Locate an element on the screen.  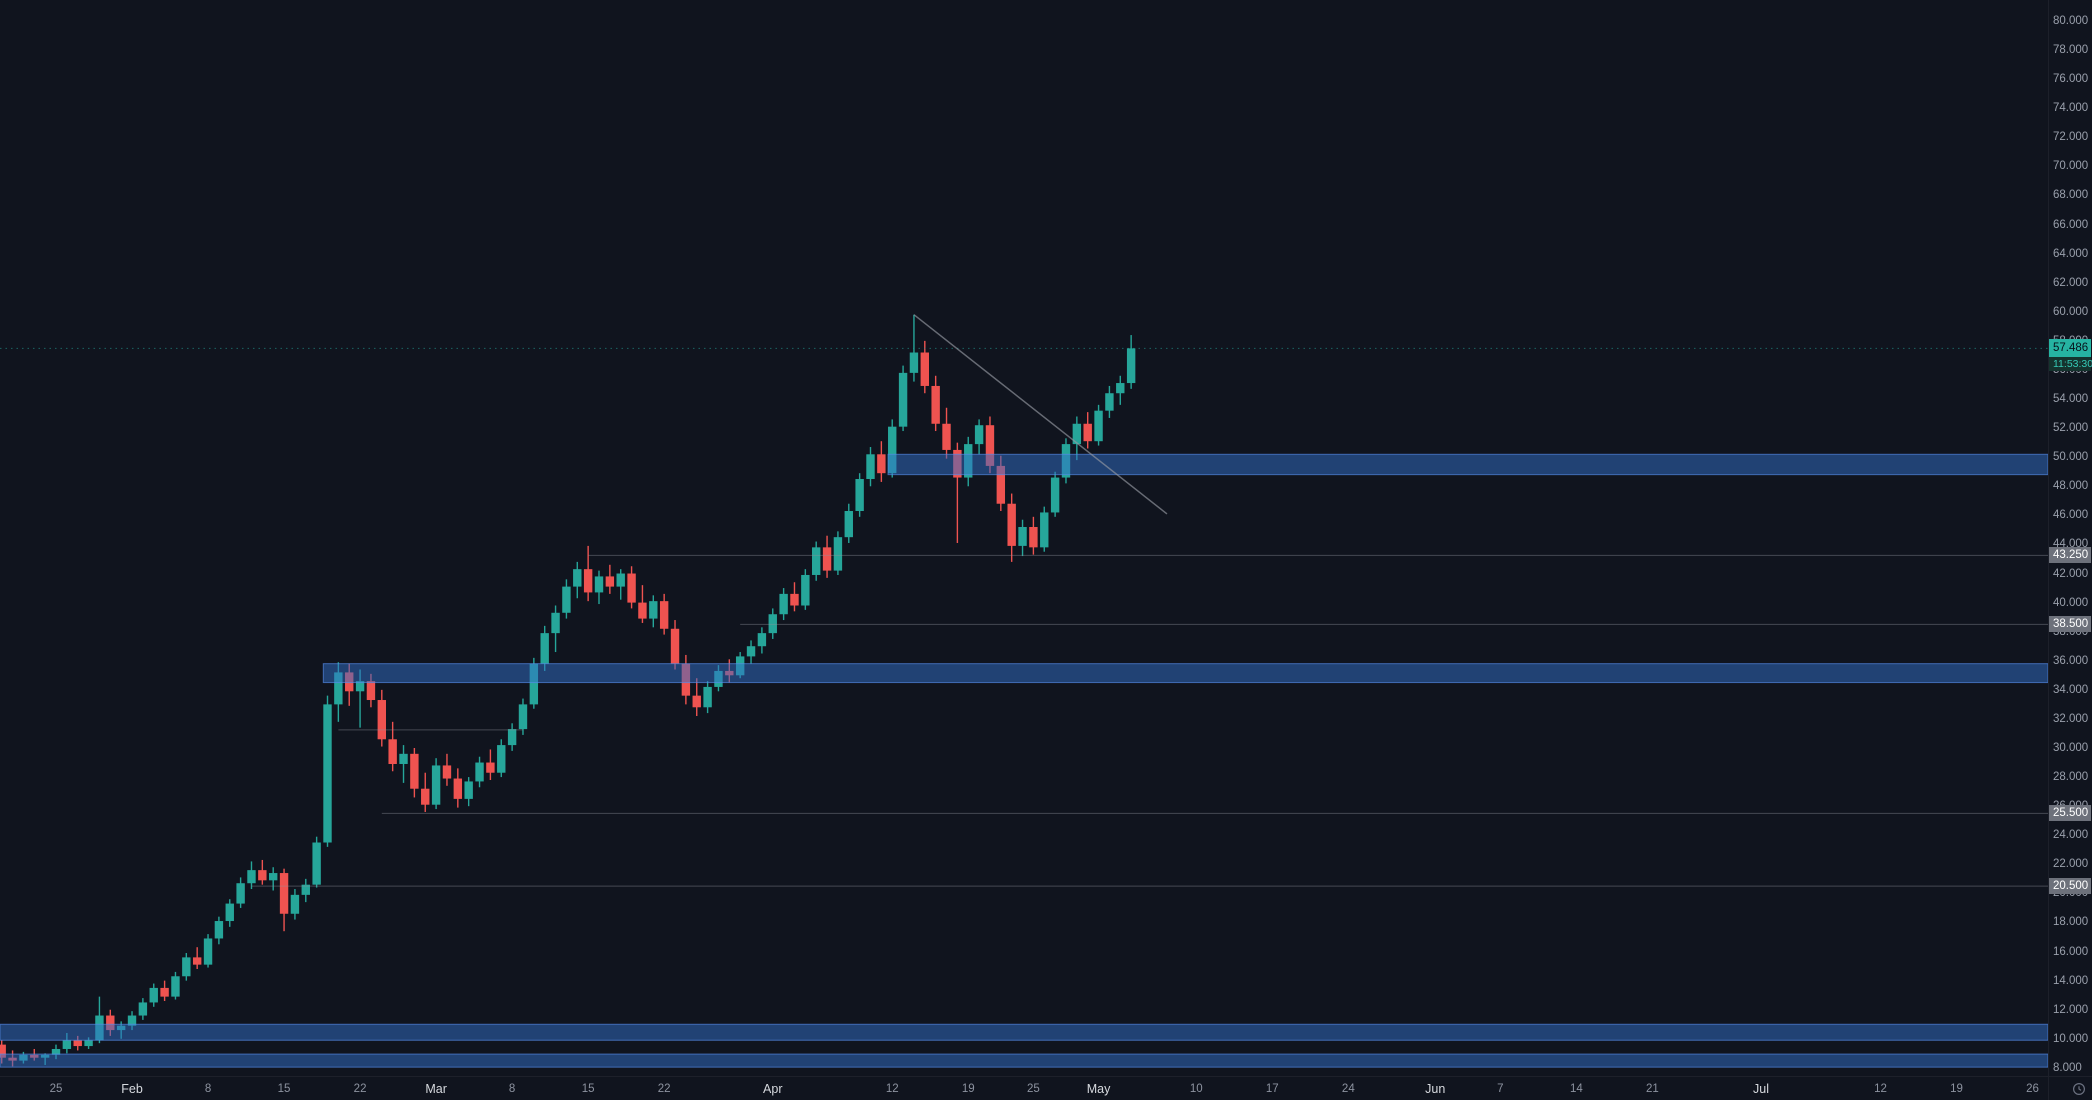
price-line-label: 25.500 is located at coordinates (2070, 813).